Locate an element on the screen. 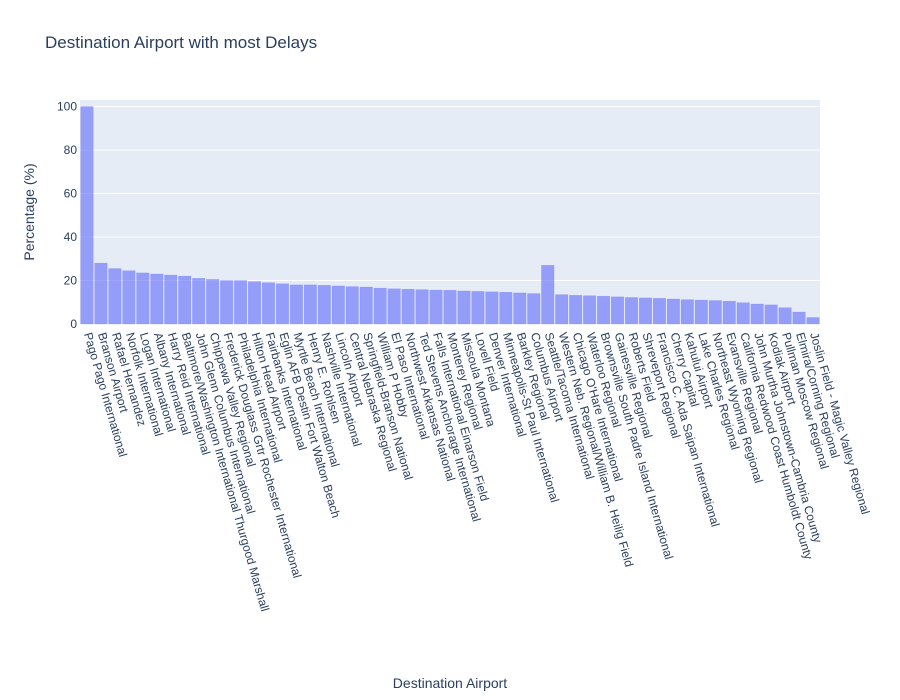 This screenshot has width=900, height=700. y-tick-label: 20 is located at coordinates (71, 281).